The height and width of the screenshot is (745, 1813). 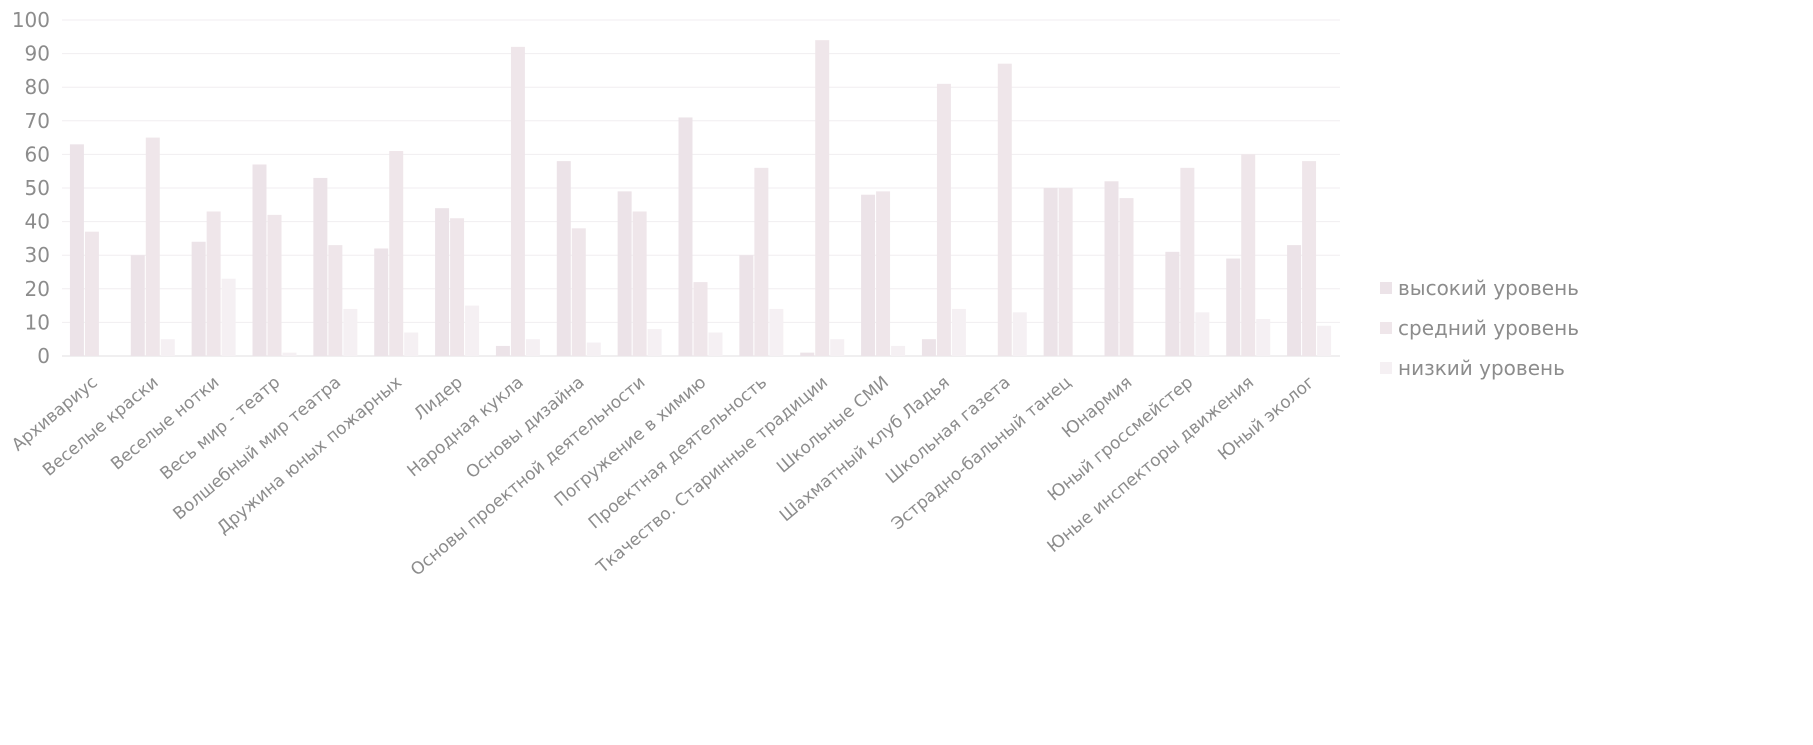 What do you see at coordinates (37, 87) in the screenshot?
I see `y-tick-label: 80` at bounding box center [37, 87].